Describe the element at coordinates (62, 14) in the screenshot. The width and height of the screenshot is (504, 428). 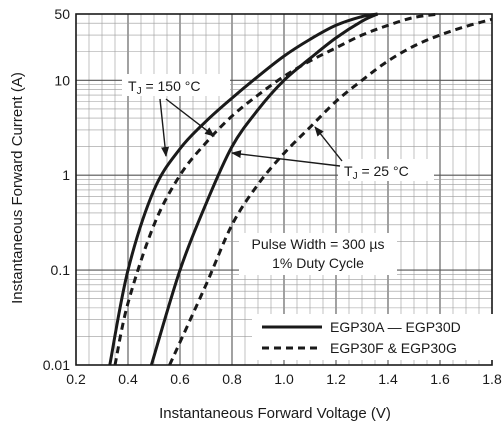
I see `y-tick-label: 50` at that location.